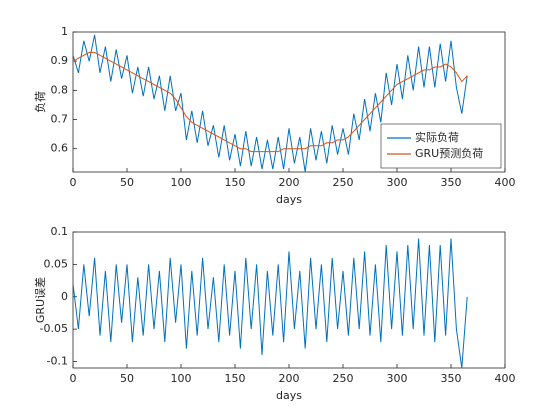 Image resolution: width=560 pixels, height=420 pixels. What do you see at coordinates (40, 300) in the screenshot?
I see `y-axis-label: GRU误差` at bounding box center [40, 300].